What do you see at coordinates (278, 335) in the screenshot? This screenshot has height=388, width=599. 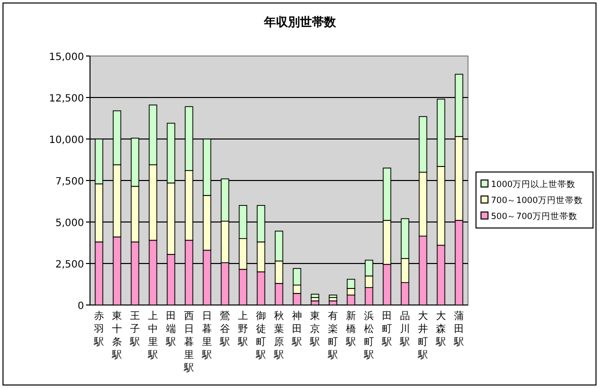 I see `x-tick-label: 秋葉原駅` at bounding box center [278, 335].